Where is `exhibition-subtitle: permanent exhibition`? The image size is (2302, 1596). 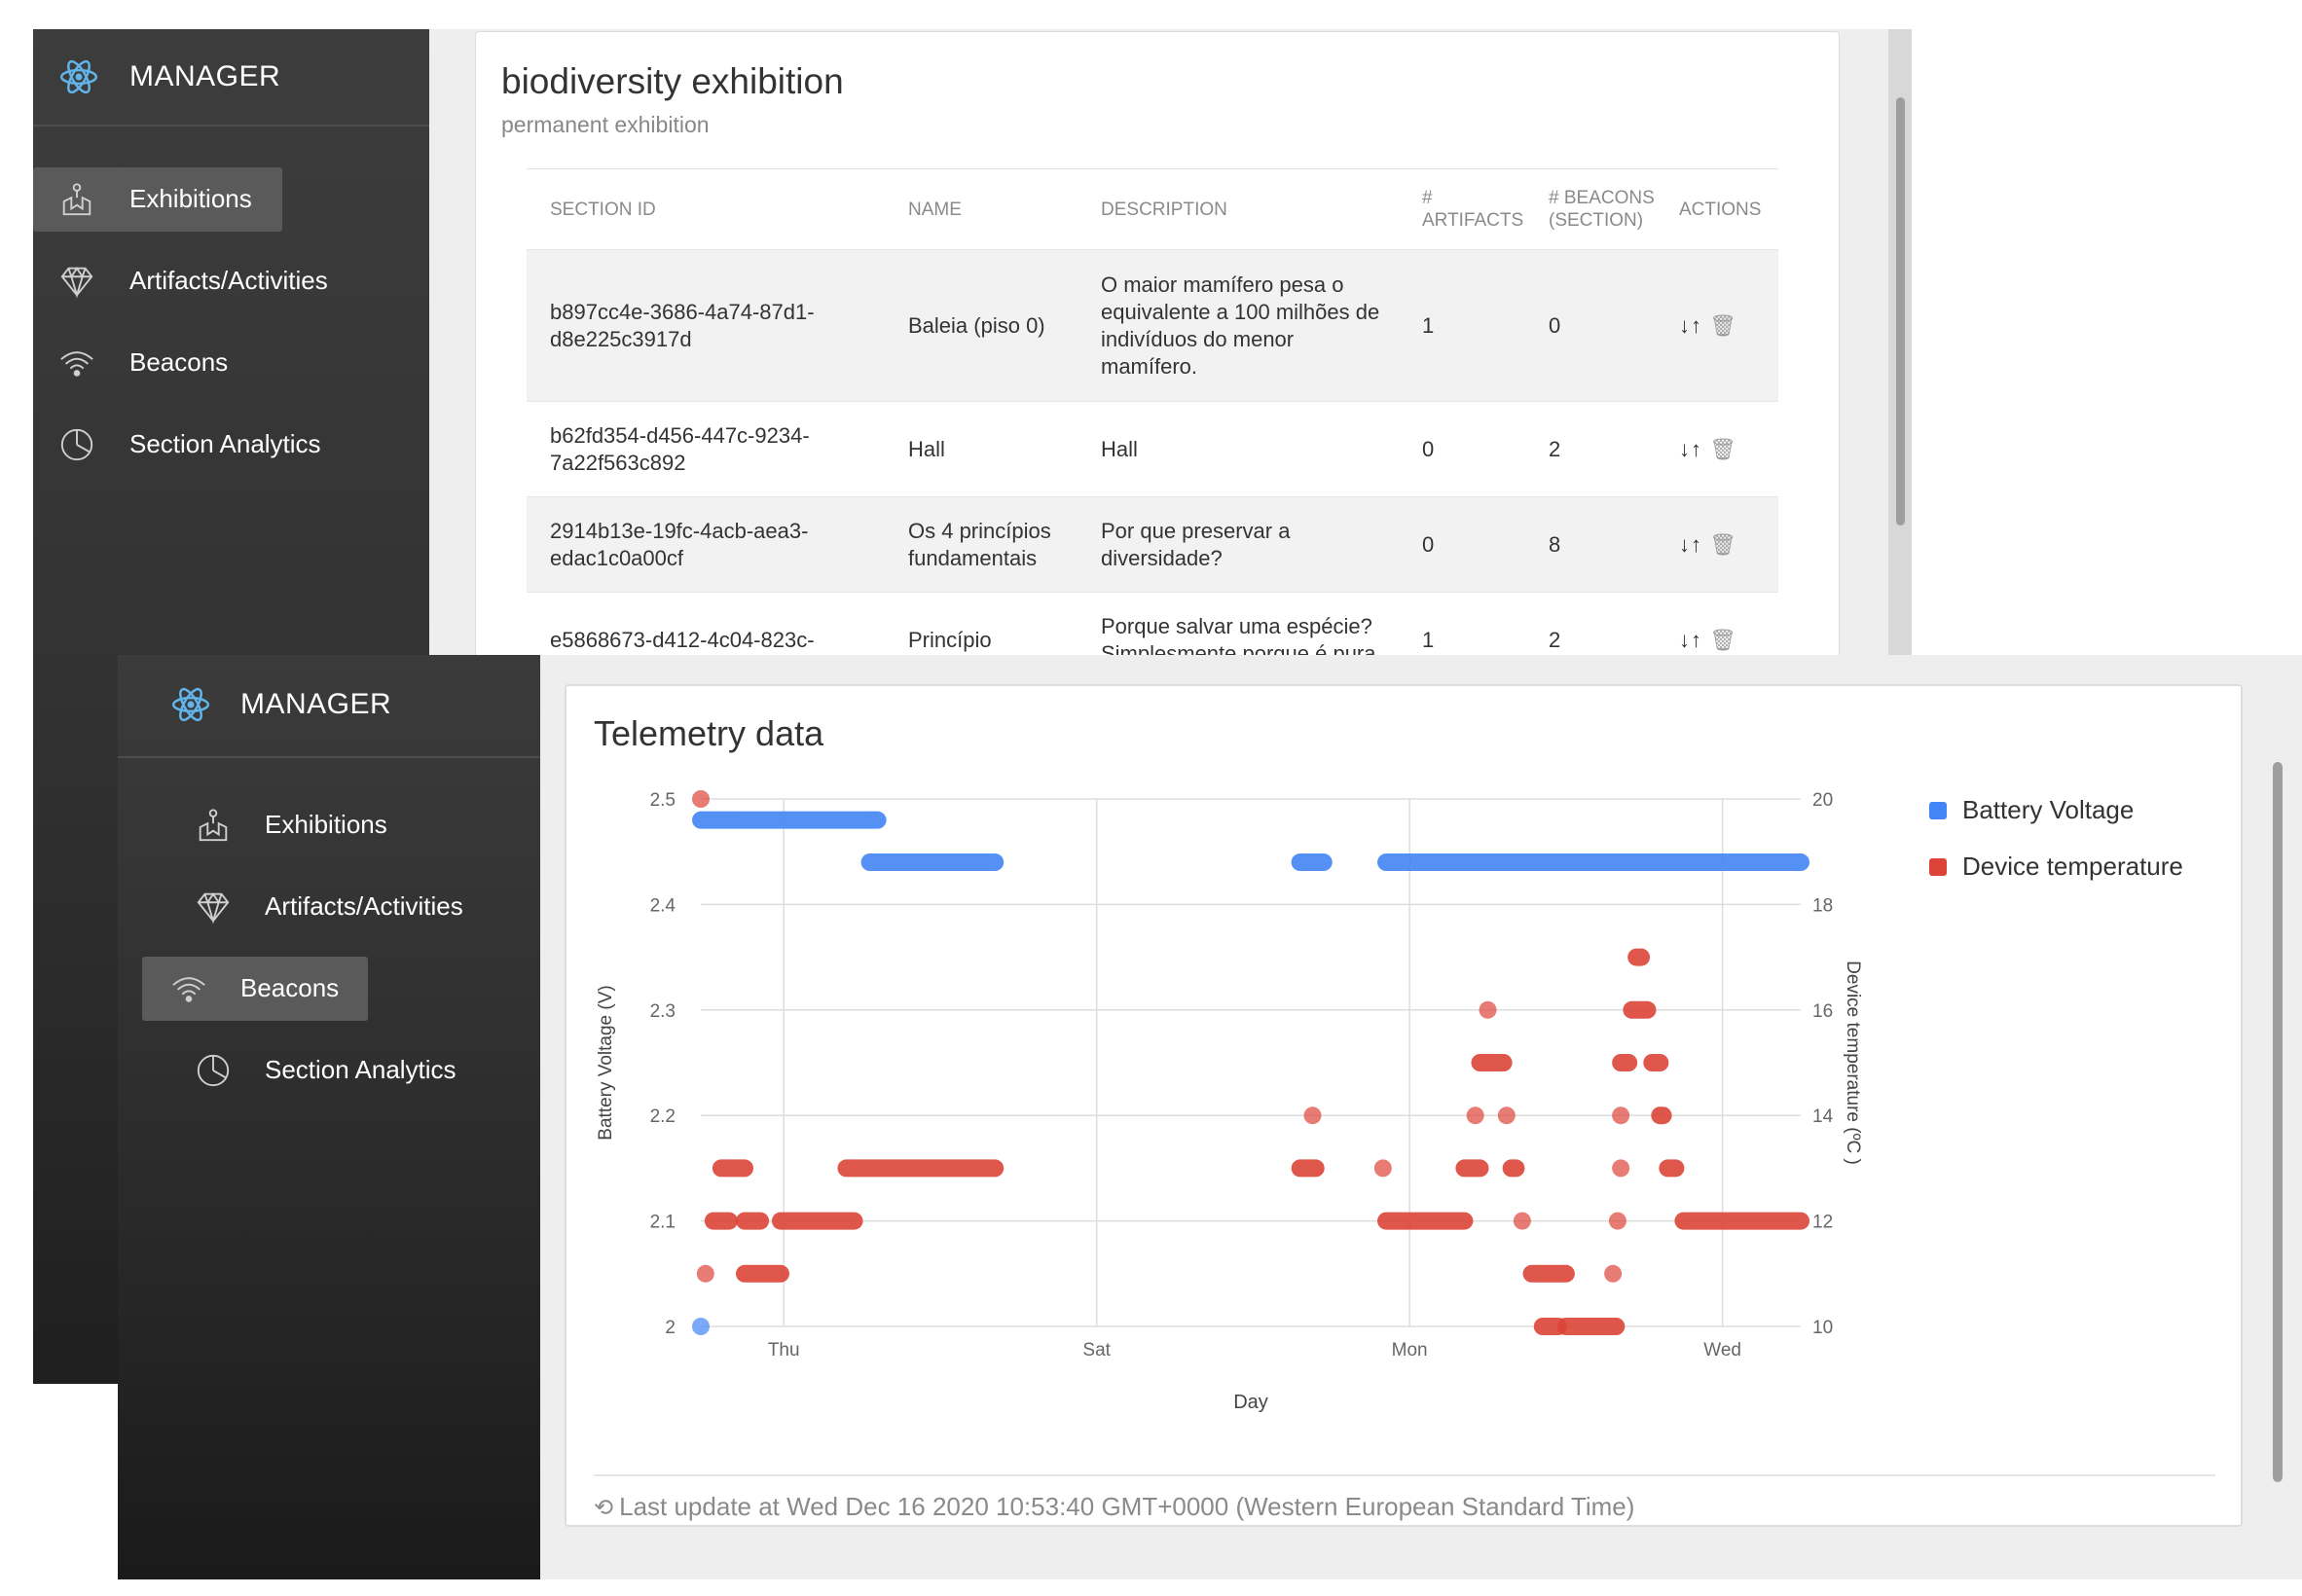
exhibition-subtitle: permanent exhibition is located at coordinates (605, 124).